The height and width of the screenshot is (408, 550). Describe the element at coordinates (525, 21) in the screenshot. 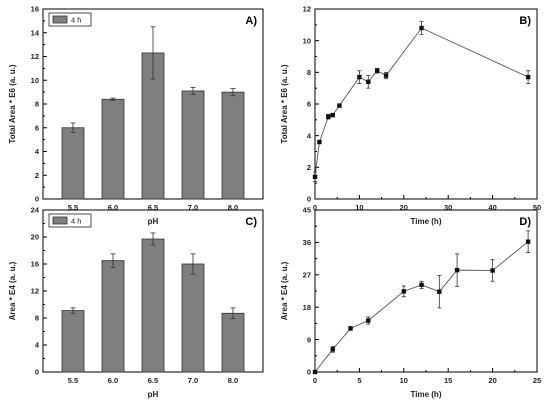

I see `panel-label: B)` at that location.